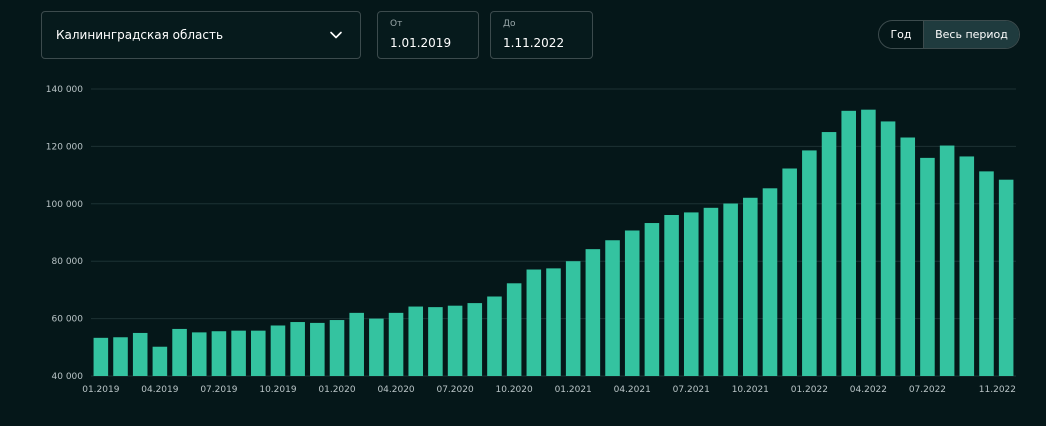 The width and height of the screenshot is (1046, 426). Describe the element at coordinates (494, 336) in the screenshot. I see `bar-09.2020` at that location.